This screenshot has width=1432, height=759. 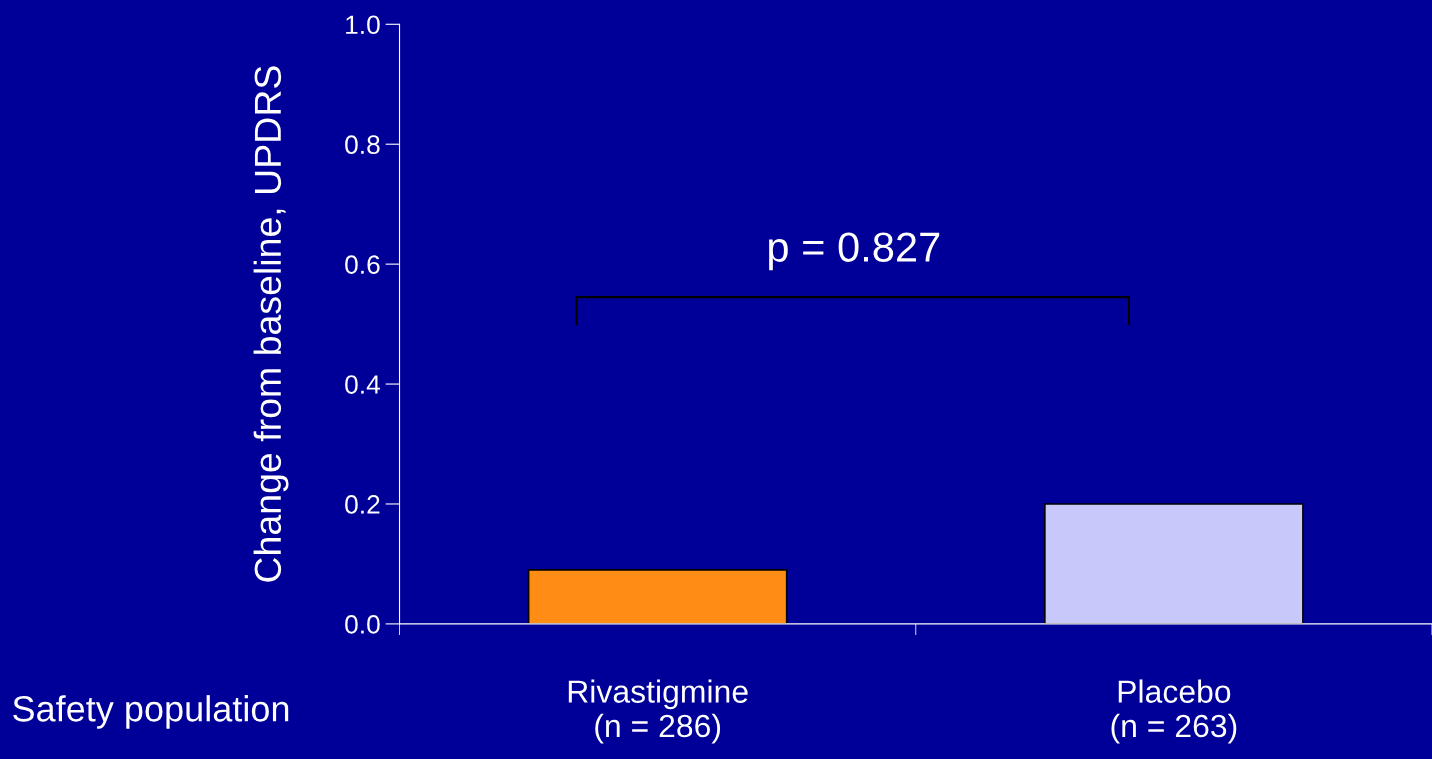 What do you see at coordinates (362, 624) in the screenshot?
I see `y-tick-label: 0.0` at bounding box center [362, 624].